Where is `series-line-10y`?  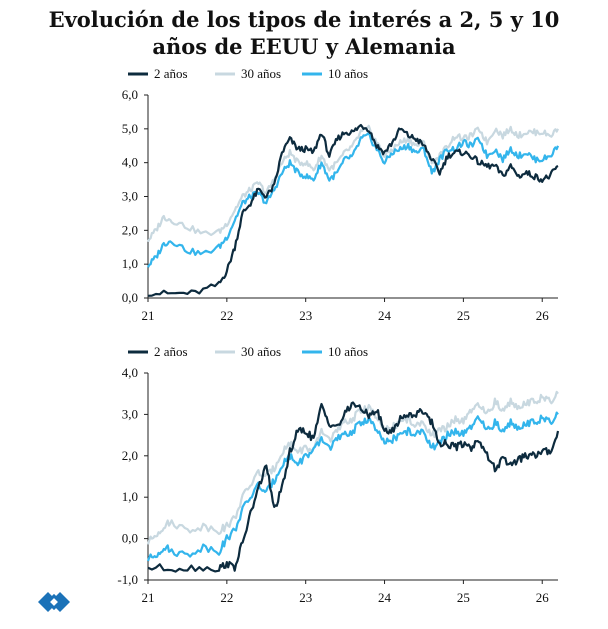 series-line-10y is located at coordinates (353, 199).